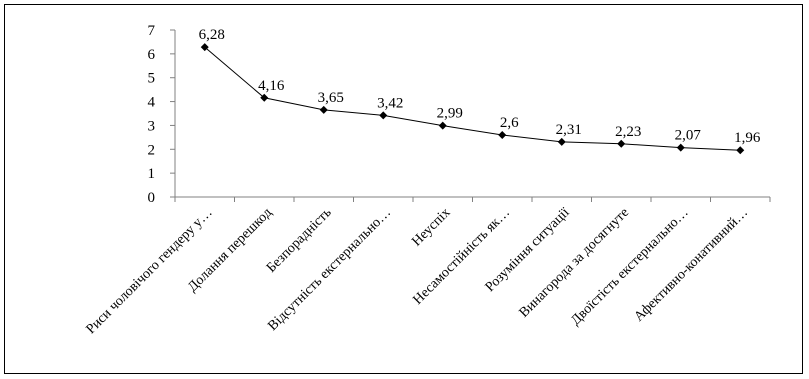 This screenshot has height=379, width=809. Describe the element at coordinates (747, 138) in the screenshot. I see `data-label: 1,96` at that location.